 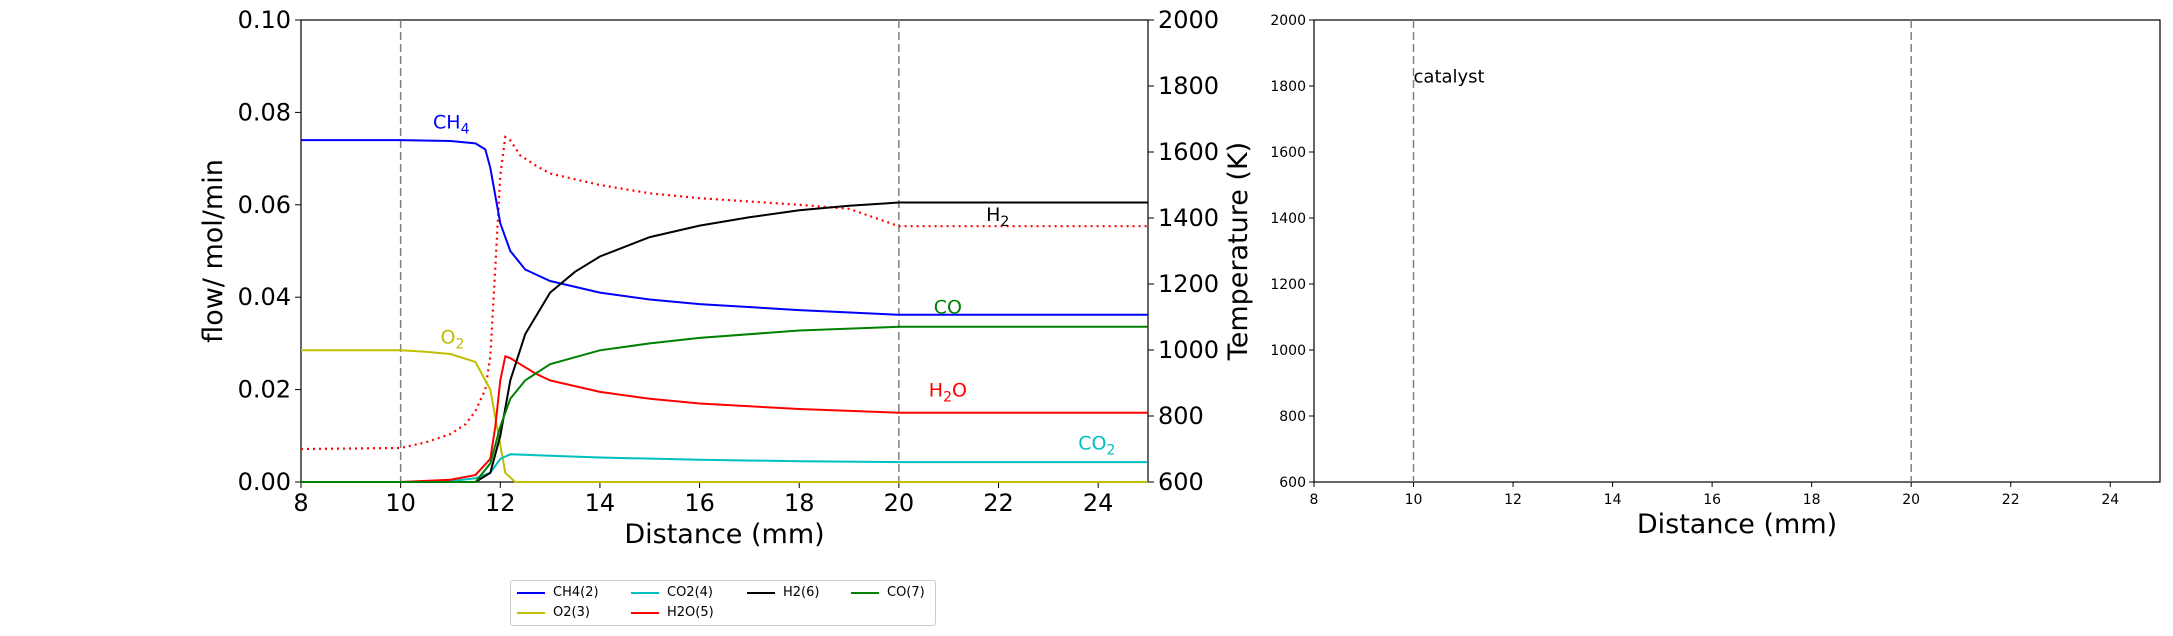 What do you see at coordinates (1181, 482) in the screenshot?
I see `y2-tick-label-600: 600` at bounding box center [1181, 482].